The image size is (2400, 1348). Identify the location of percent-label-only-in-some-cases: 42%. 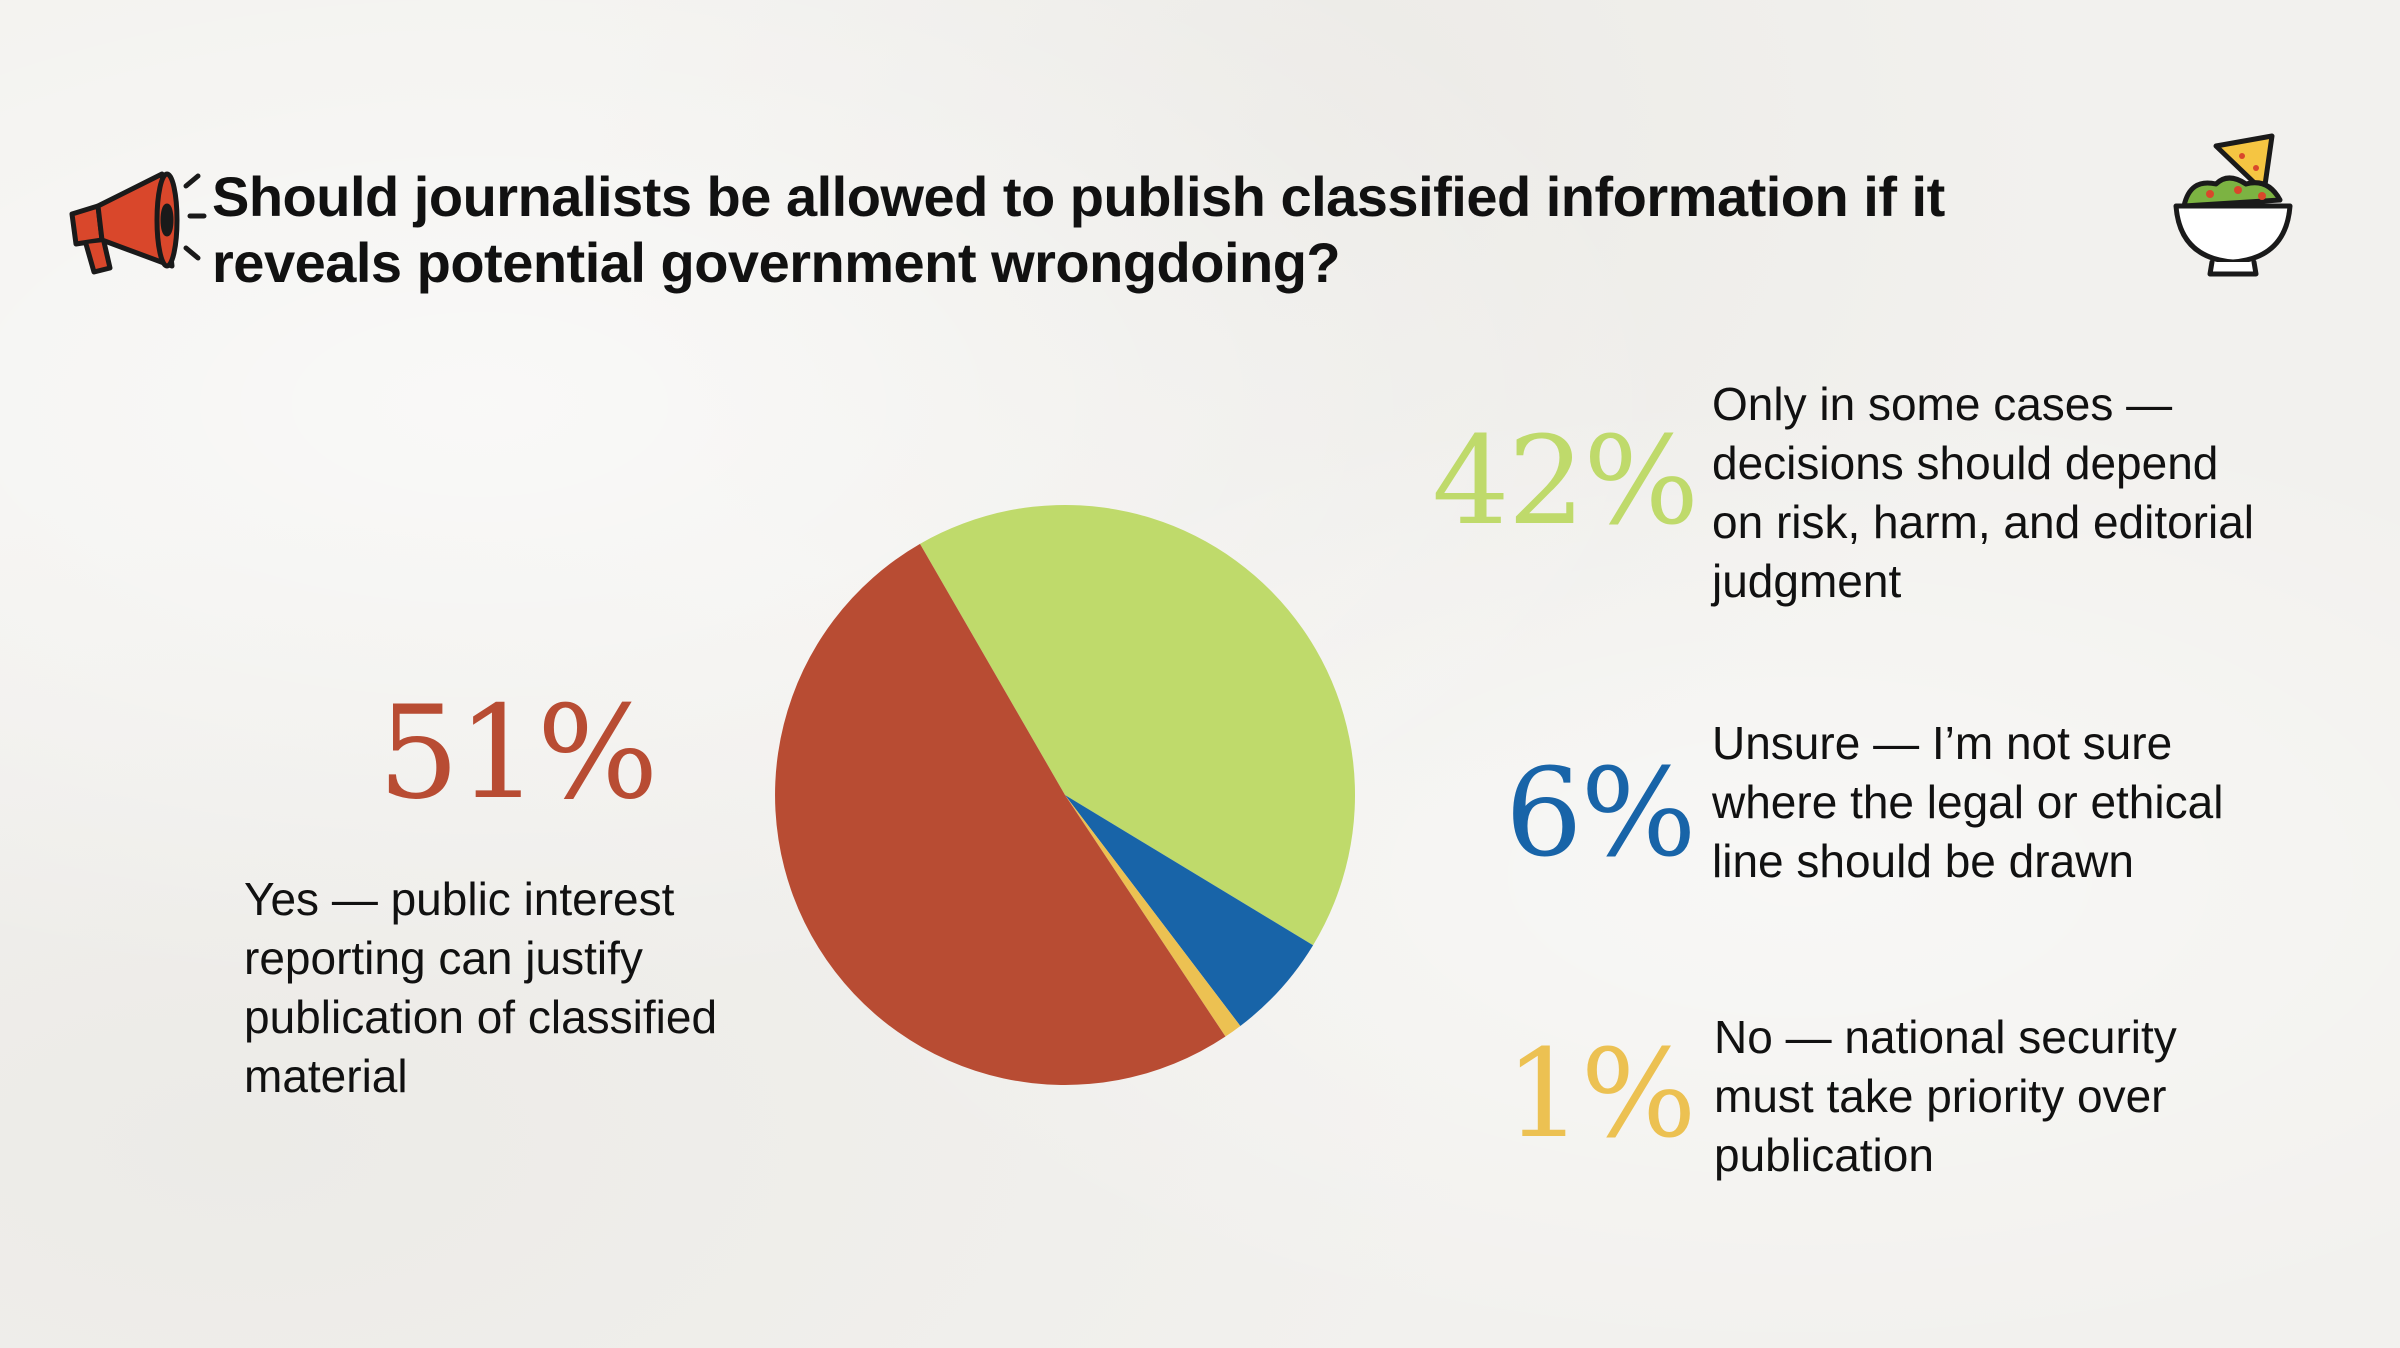
(1565, 481).